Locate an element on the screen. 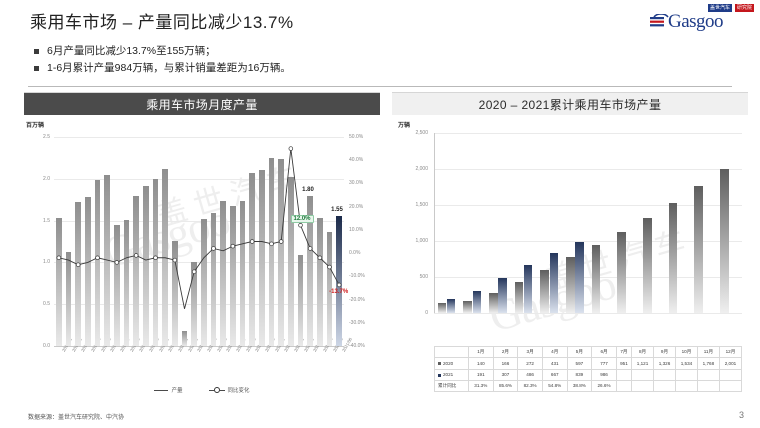  y2-axis-tick: 20.0% is located at coordinates (356, 206).